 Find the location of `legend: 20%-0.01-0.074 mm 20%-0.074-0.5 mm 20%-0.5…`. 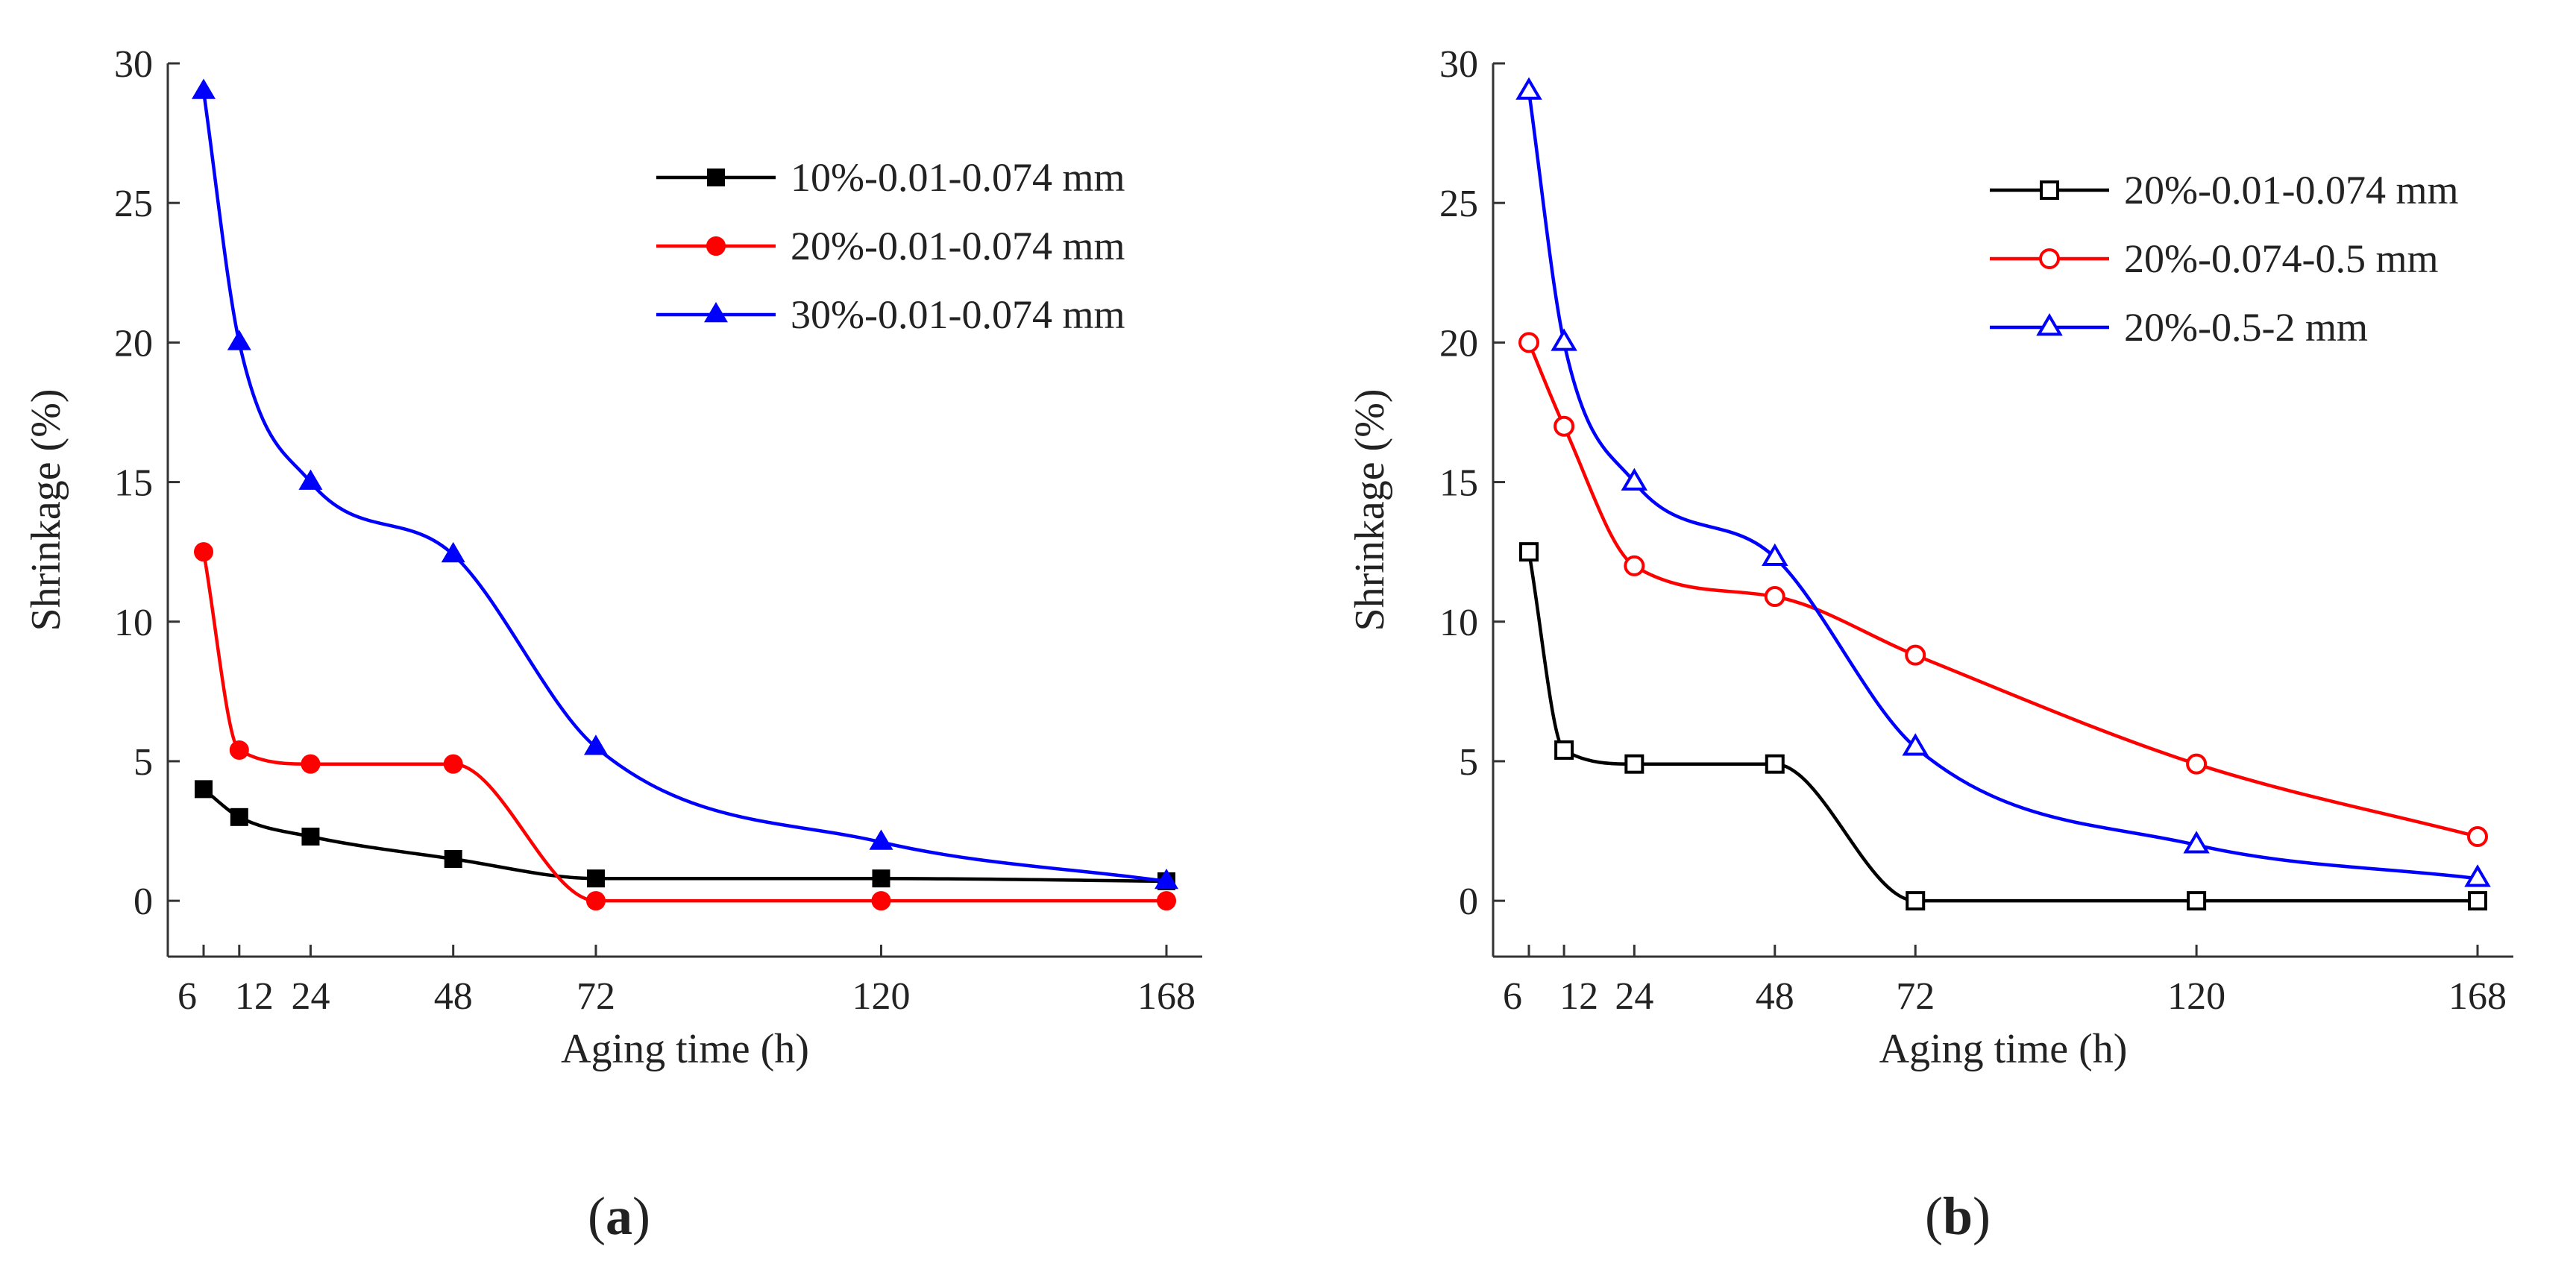

legend: 20%-0.01-0.074 mm 20%-0.074-0.5 mm 20%-0.5… is located at coordinates (2224, 259).